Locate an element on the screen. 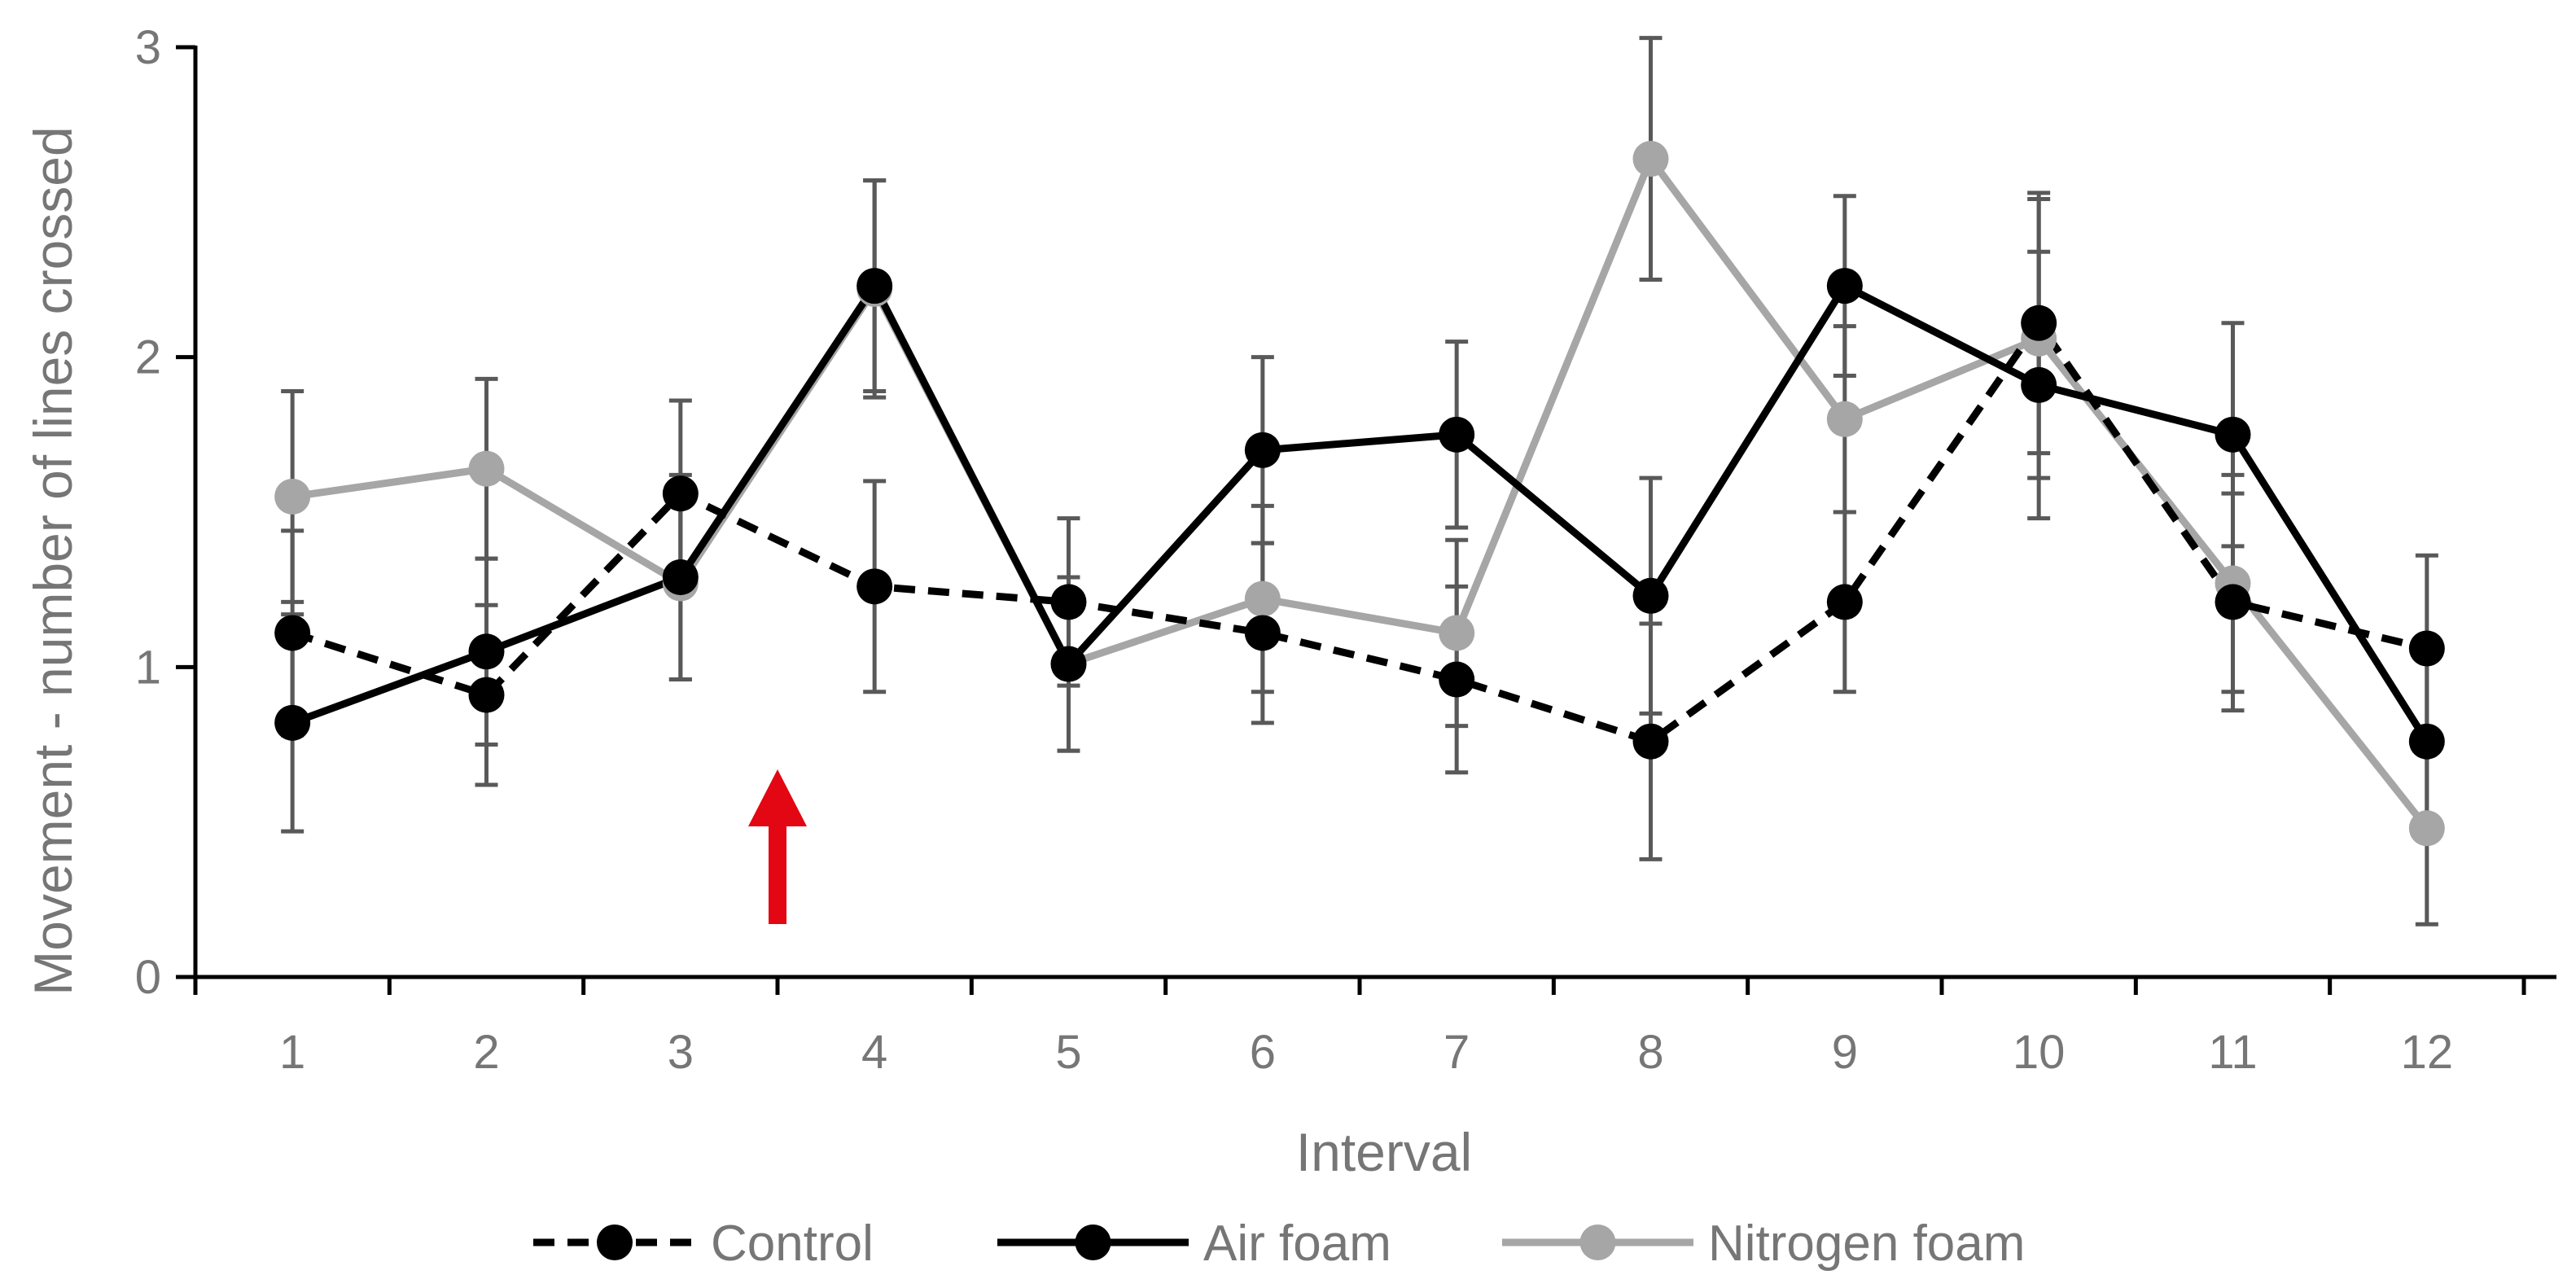 The image size is (2576, 1288). legend: Control Air foam Nitrogen foam is located at coordinates (1279, 1244).